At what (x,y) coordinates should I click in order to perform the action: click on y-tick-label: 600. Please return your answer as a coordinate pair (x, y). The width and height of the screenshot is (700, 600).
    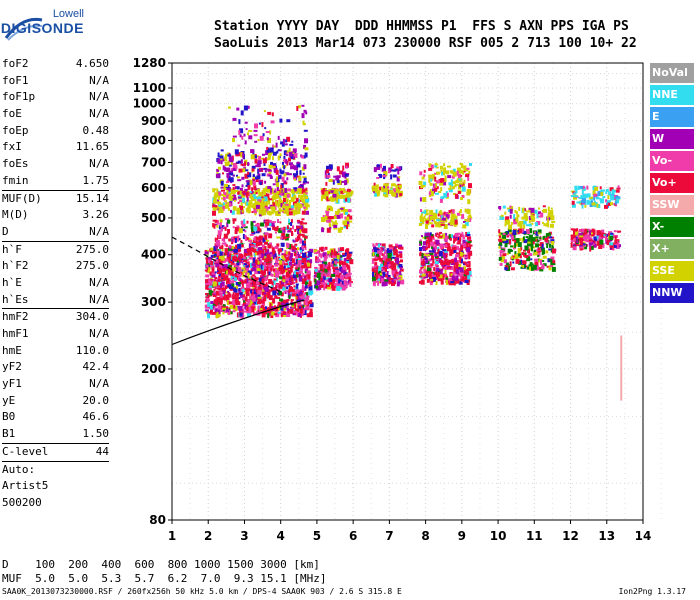
    Looking at the image, I should click on (153, 188).